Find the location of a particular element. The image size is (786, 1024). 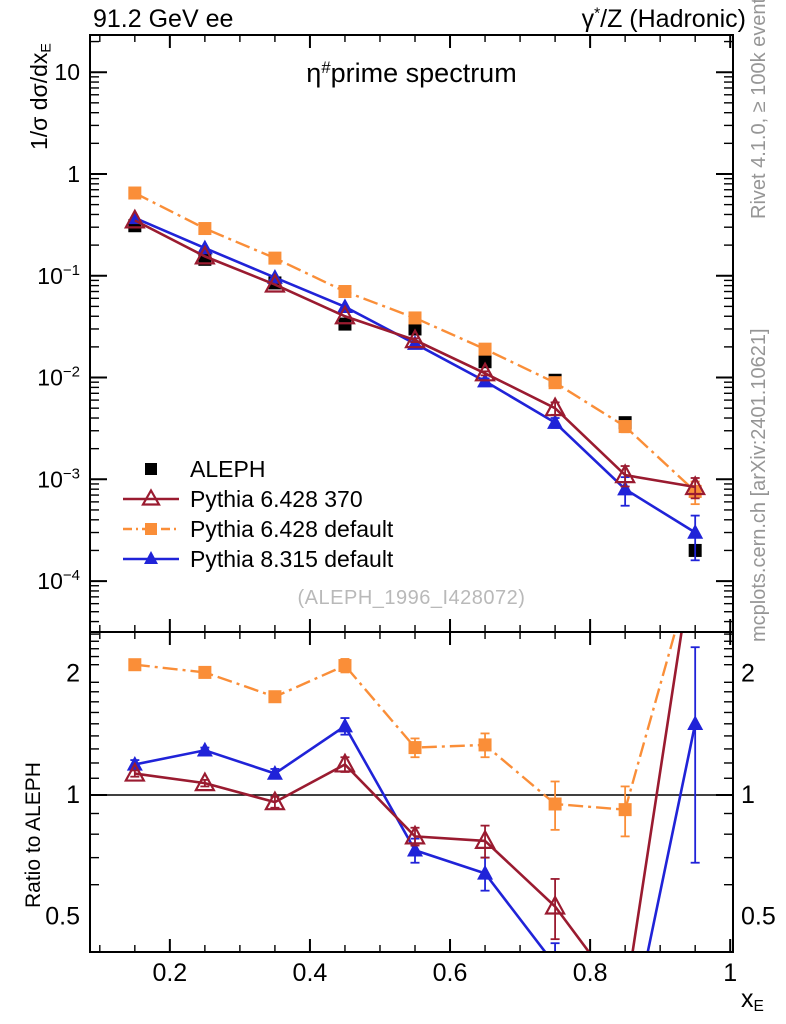

legend-label-py8-default: Pythia 8.315 default is located at coordinates (292, 558).